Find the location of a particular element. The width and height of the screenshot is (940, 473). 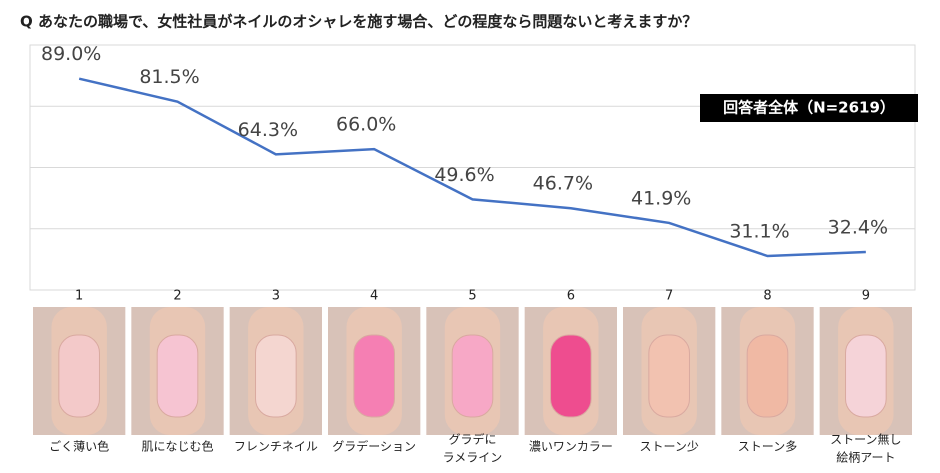

annotation-badge: 回答者全体（N=2619） is located at coordinates (809, 108).